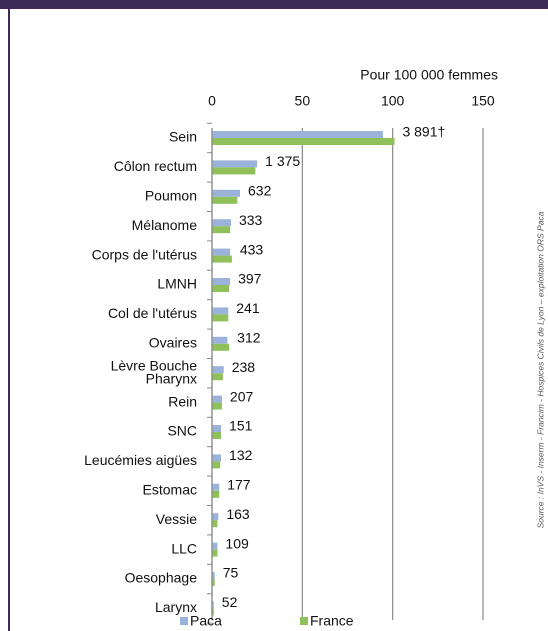 The image size is (548, 631). What do you see at coordinates (250, 279) in the screenshot?
I see `annotation: 397` at bounding box center [250, 279].